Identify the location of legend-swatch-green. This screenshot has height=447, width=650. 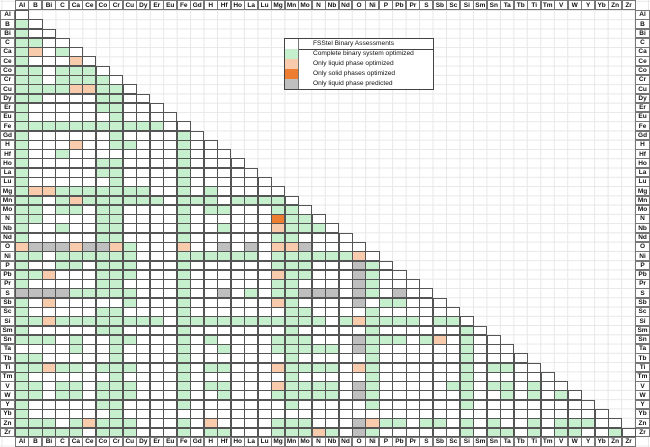
(292, 54).